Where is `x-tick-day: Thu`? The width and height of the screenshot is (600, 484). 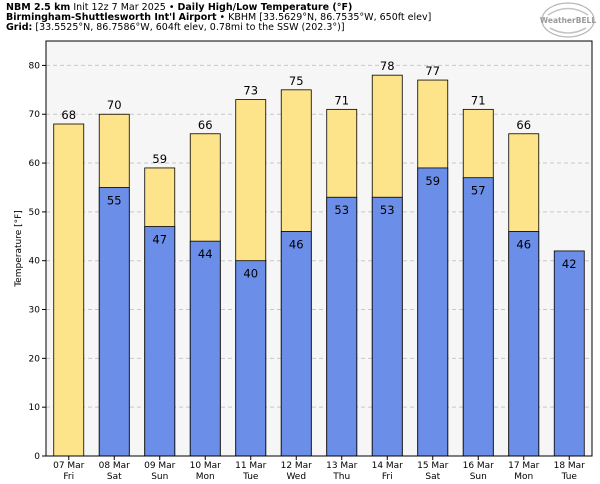
x-tick-day: Thu is located at coordinates (341, 477).